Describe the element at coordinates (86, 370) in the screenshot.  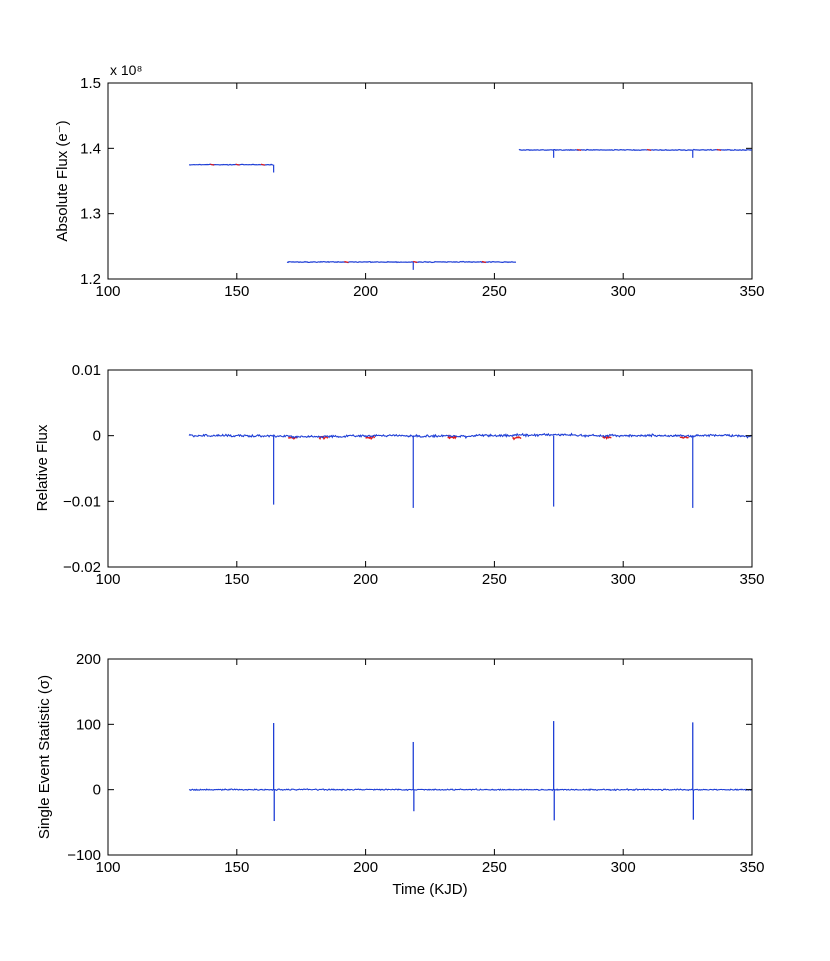
I see `relative-flux-y-tick-label: 0.01` at that location.